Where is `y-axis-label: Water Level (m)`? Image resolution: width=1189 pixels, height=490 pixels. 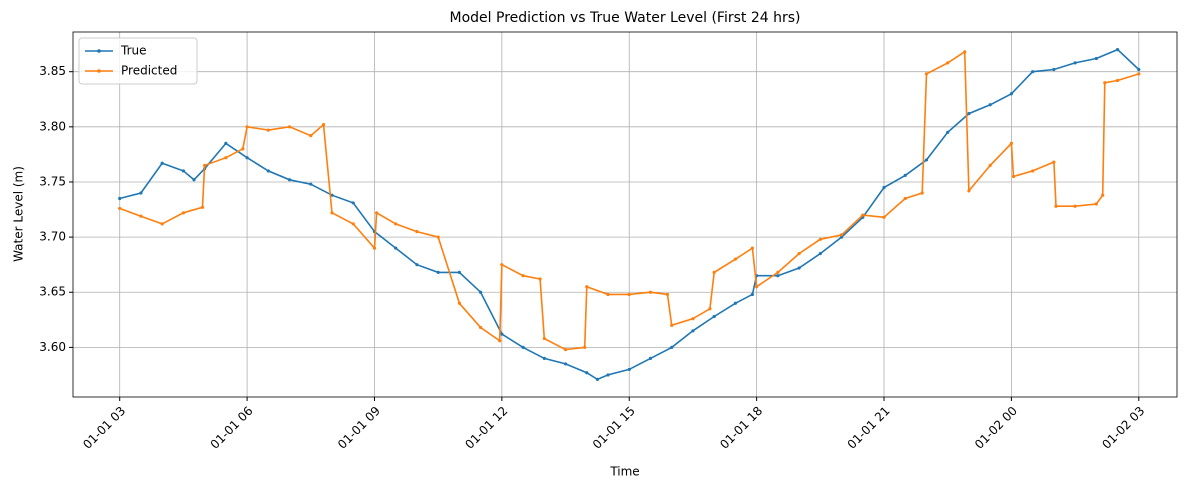 y-axis-label: Water Level (m) is located at coordinates (19, 214).